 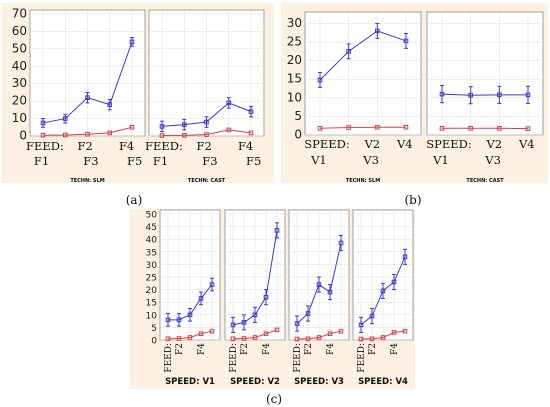 What do you see at coordinates (485, 73) in the screenshot?
I see `plot-area` at bounding box center [485, 73].